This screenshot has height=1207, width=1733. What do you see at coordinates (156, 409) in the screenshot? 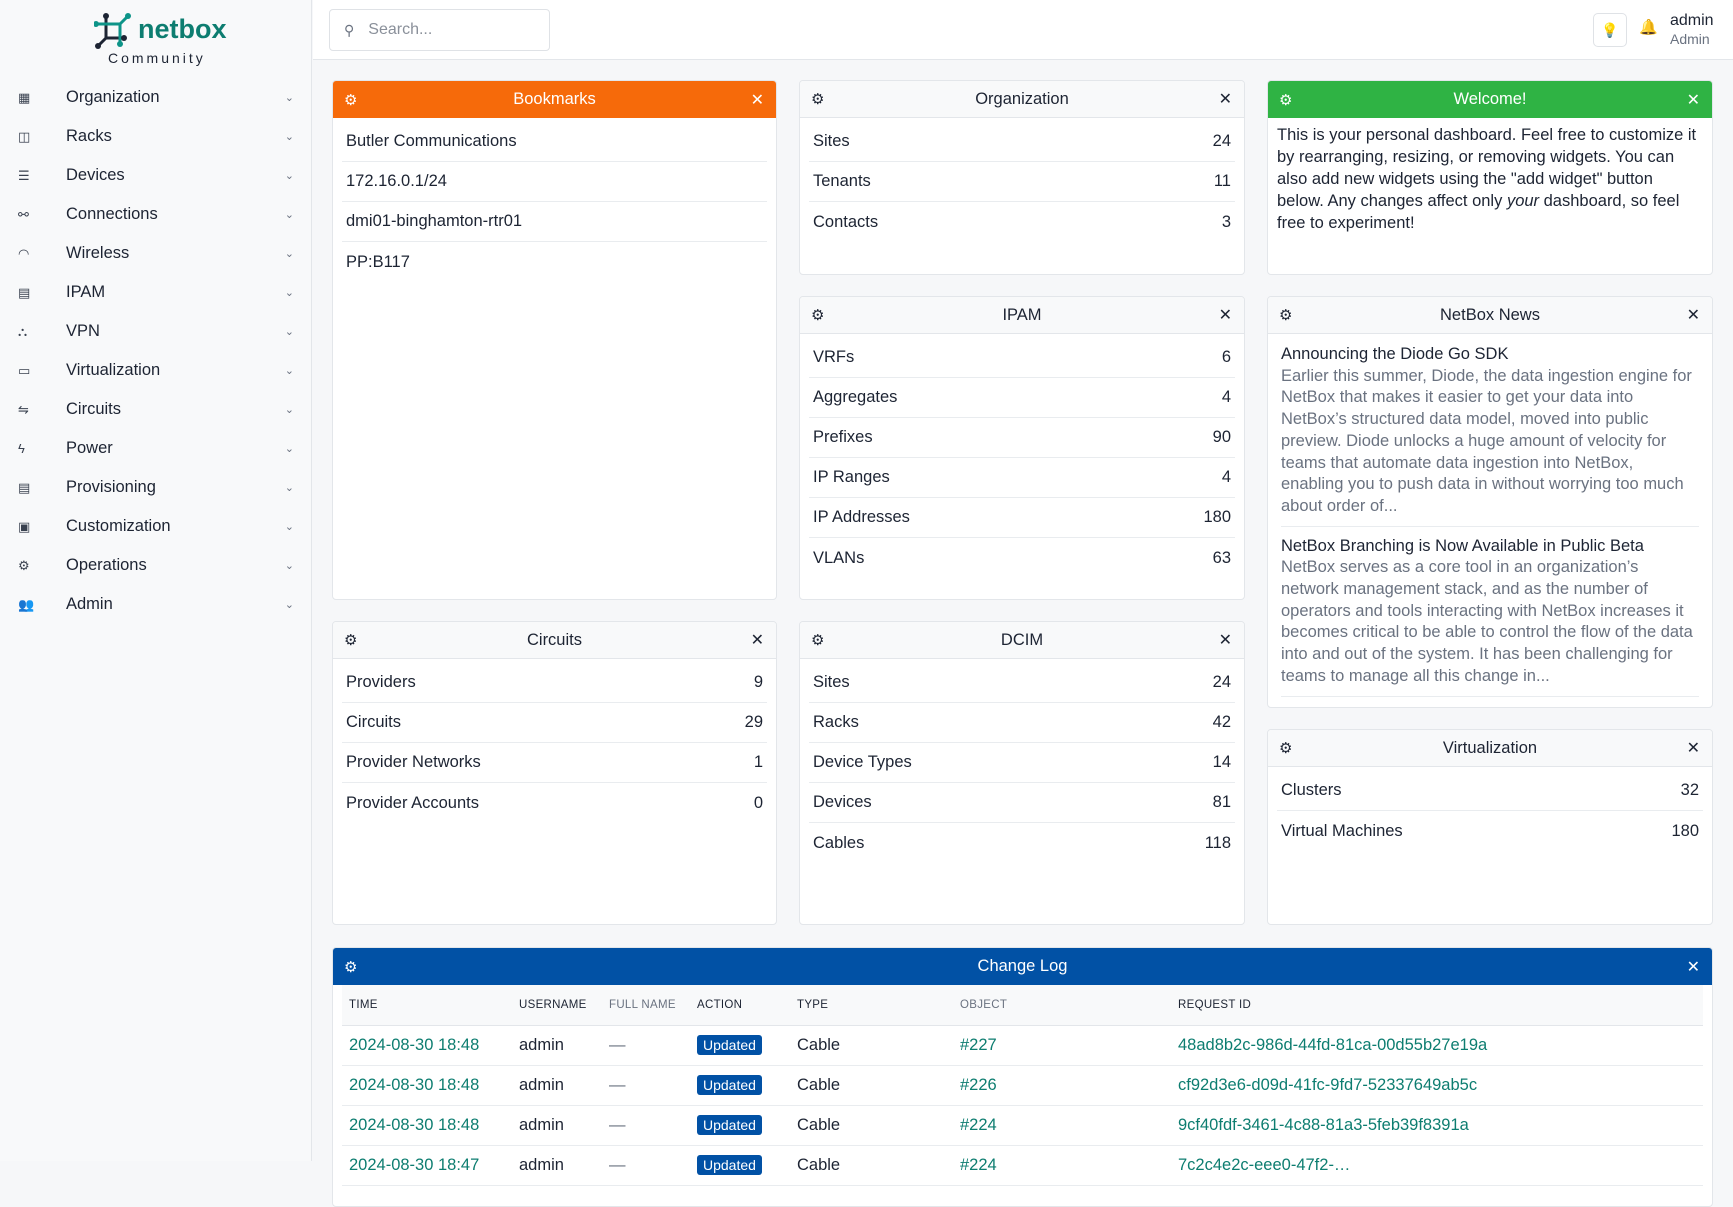
I see `sidebar-item-circuits: ⇋ Circuits ⌄` at bounding box center [156, 409].